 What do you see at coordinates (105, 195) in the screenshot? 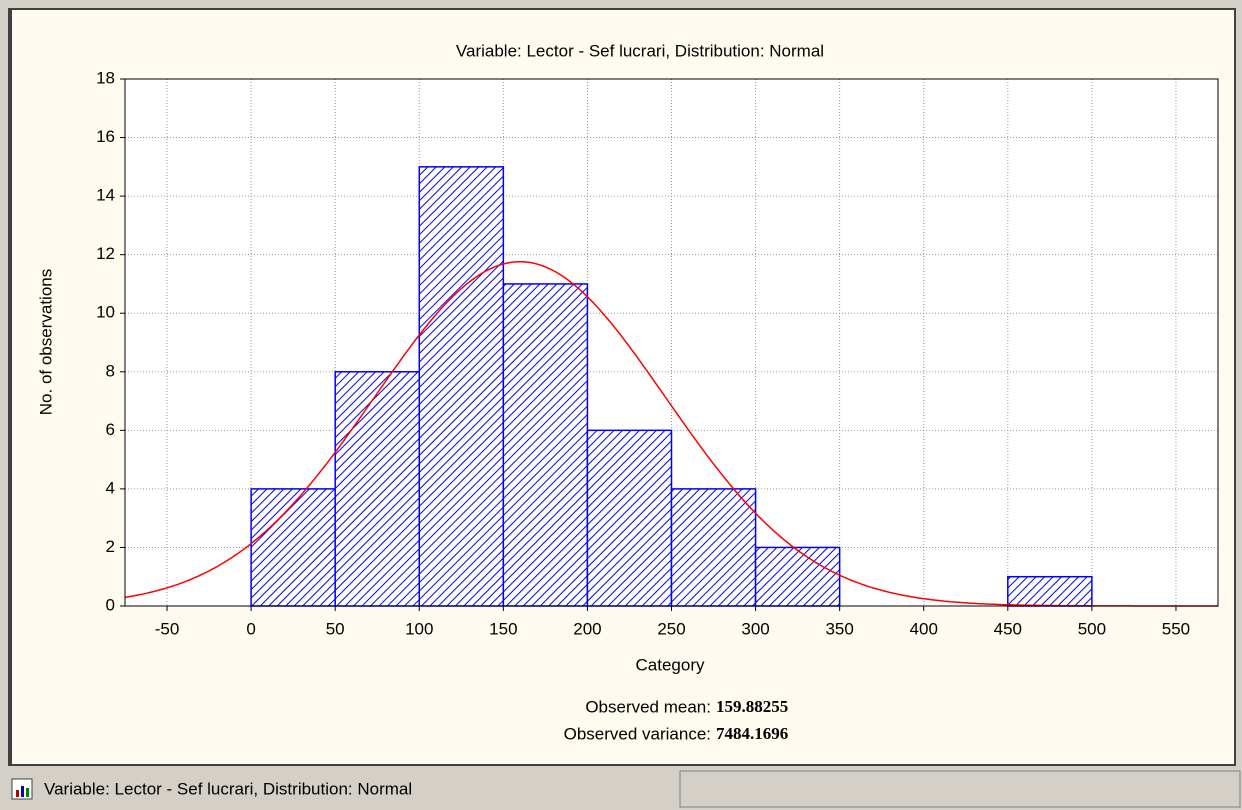
I see `y-tick-label: 14` at bounding box center [105, 195].